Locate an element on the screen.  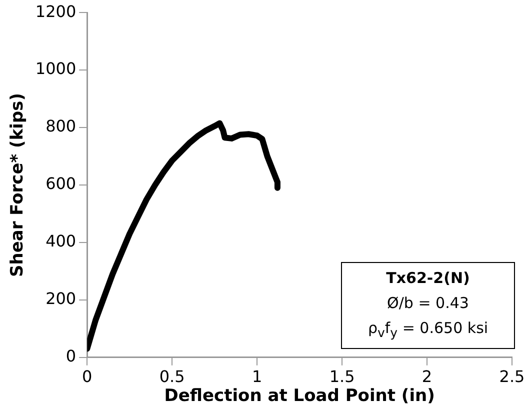
y-tick-label: 0 is located at coordinates (71, 356).